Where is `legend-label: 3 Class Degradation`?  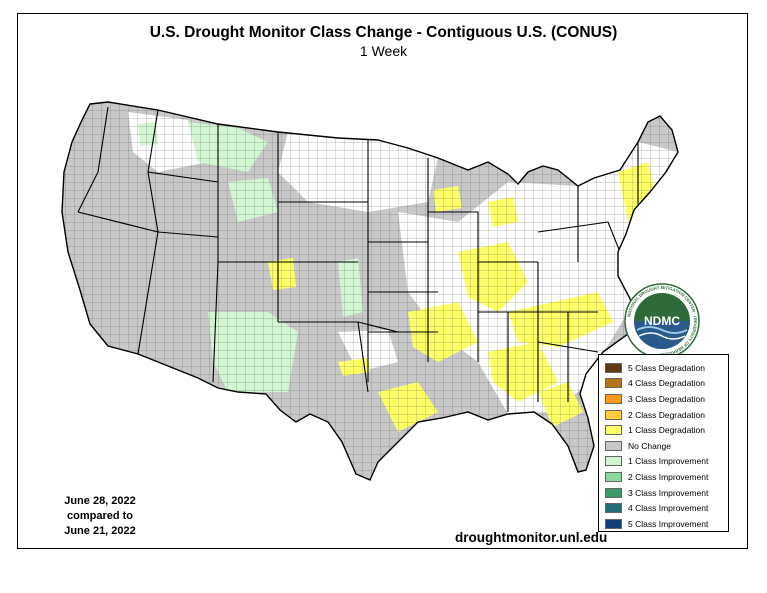 legend-label: 3 Class Degradation is located at coordinates (667, 398).